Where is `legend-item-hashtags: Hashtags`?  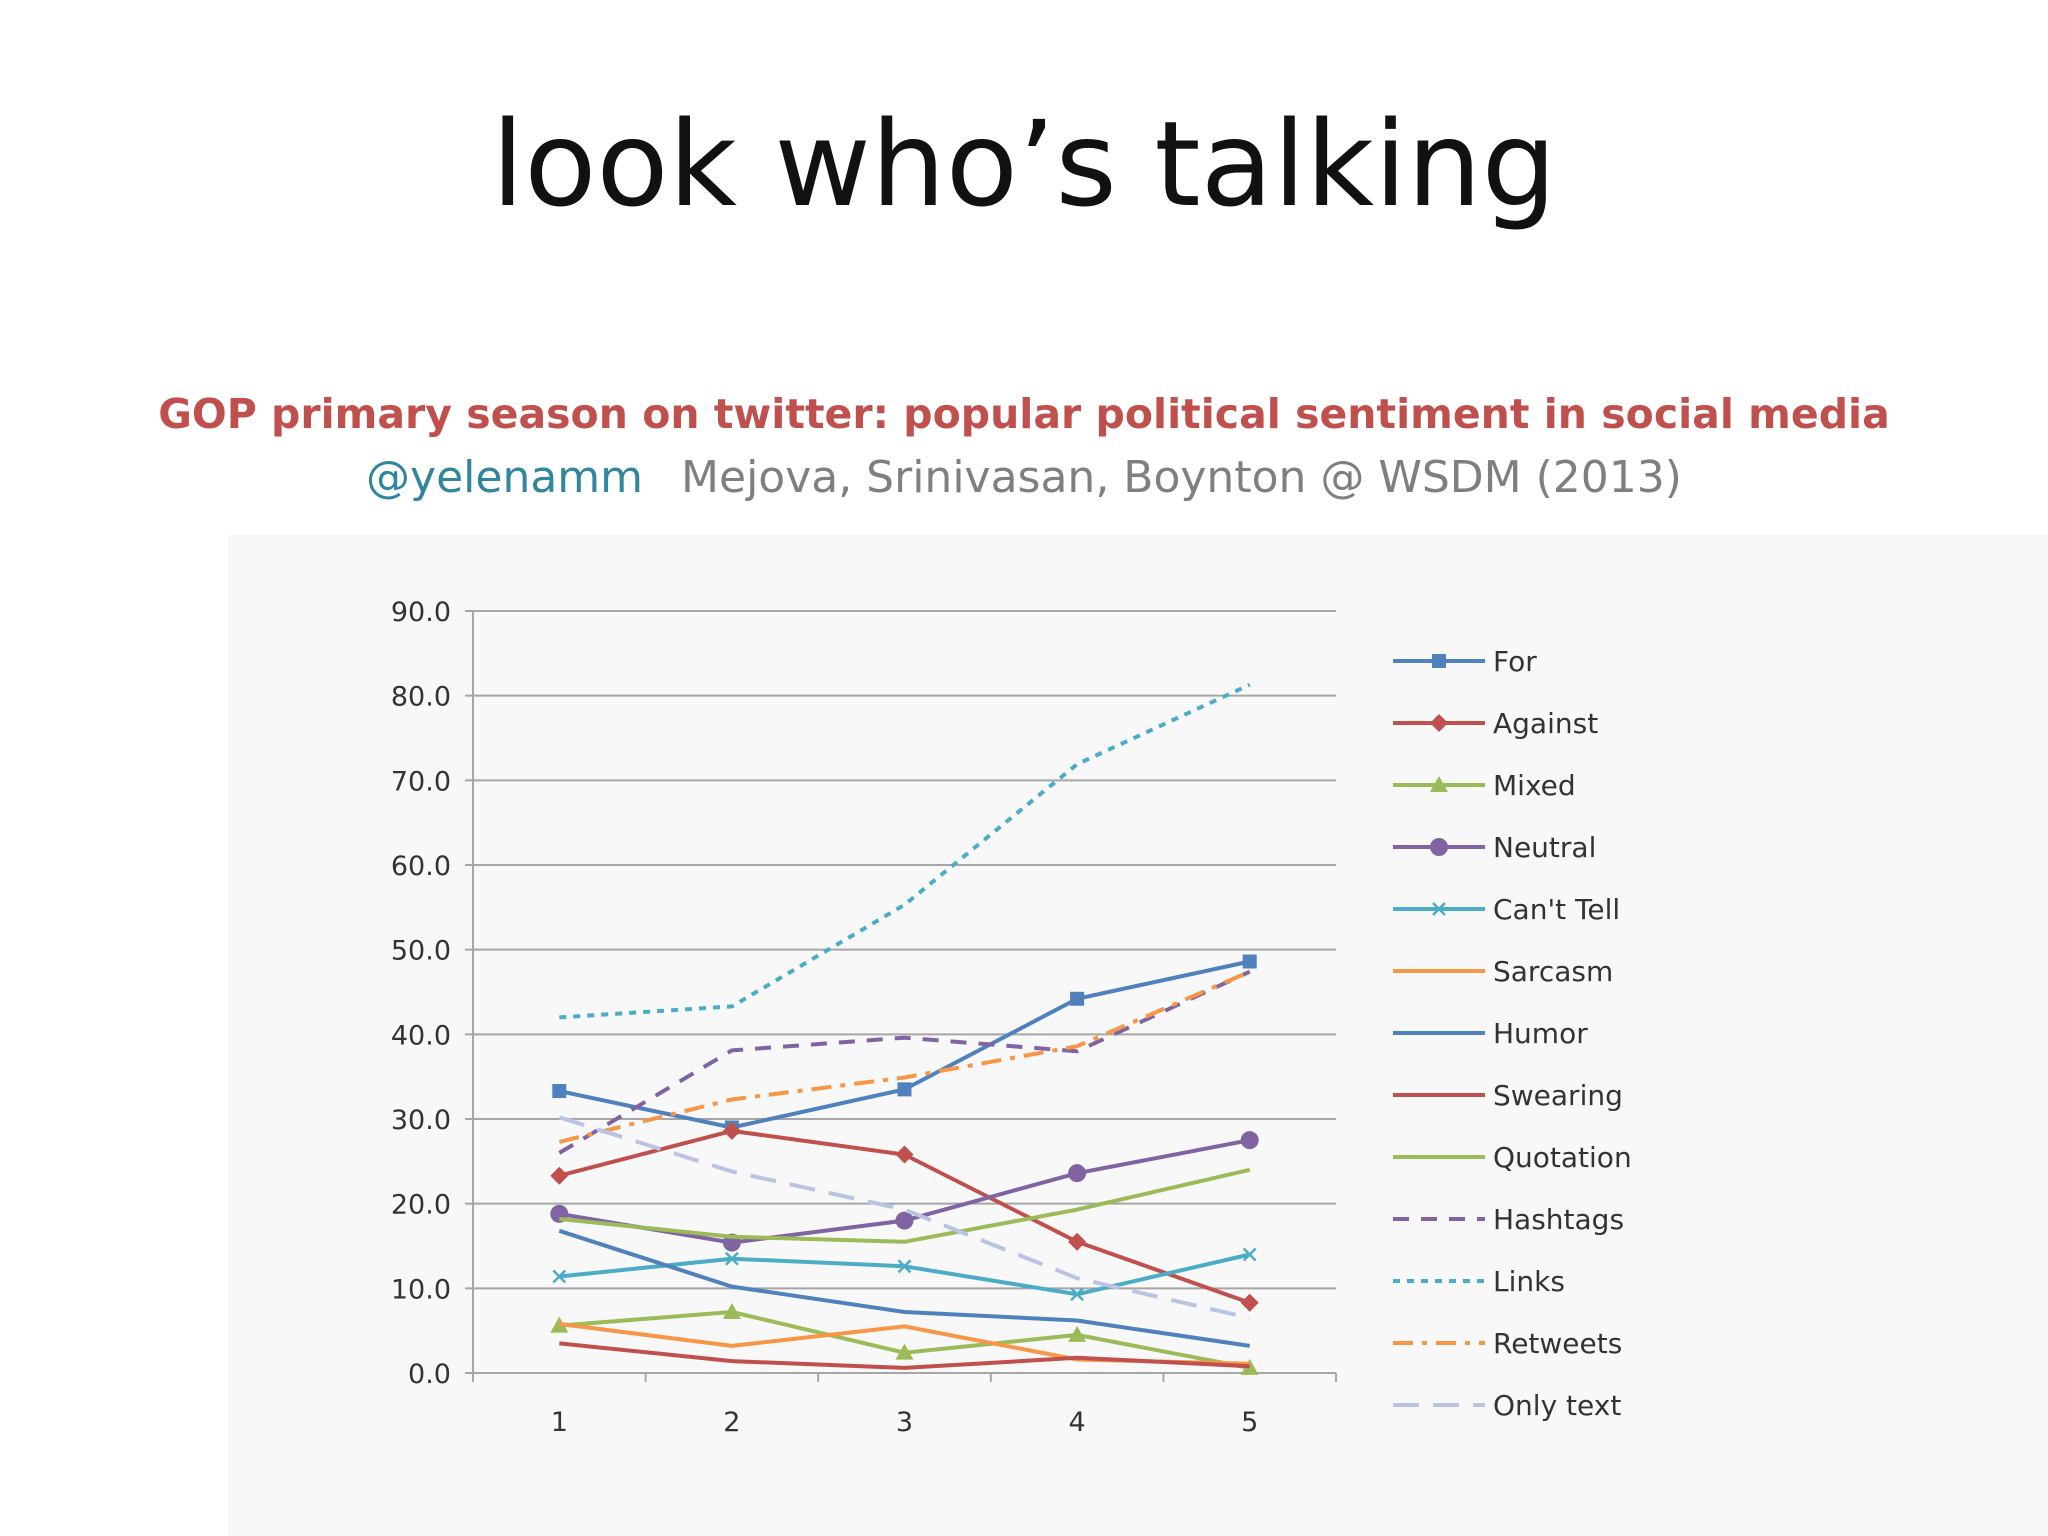
legend-item-hashtags: Hashtags is located at coordinates (1508, 1219).